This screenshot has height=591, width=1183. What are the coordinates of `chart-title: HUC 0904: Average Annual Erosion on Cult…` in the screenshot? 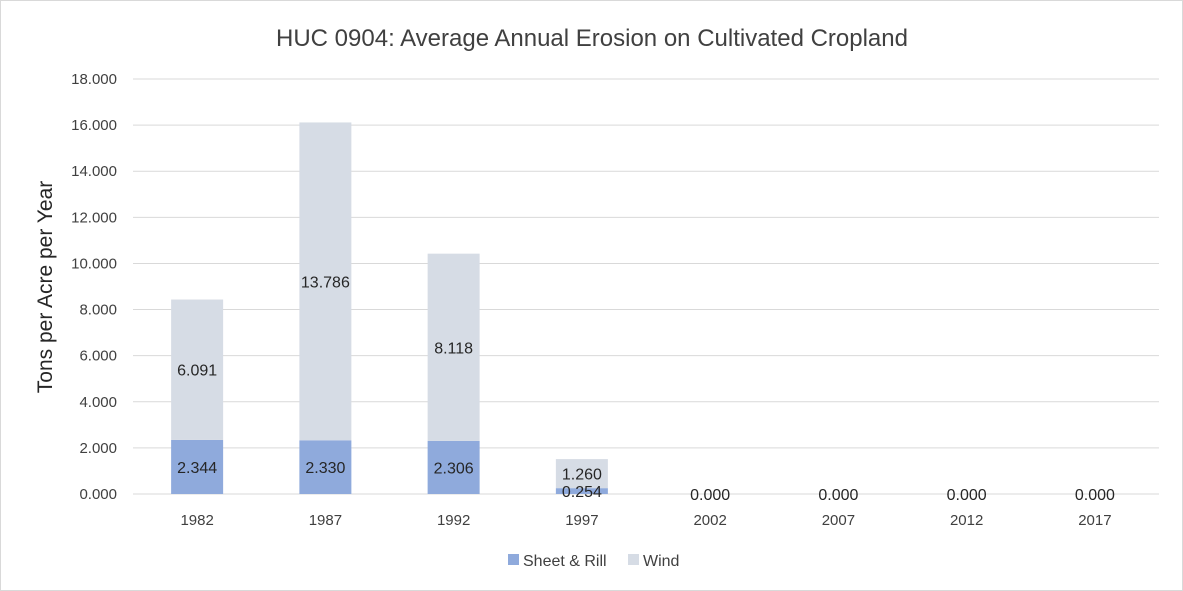 It's located at (592, 38).